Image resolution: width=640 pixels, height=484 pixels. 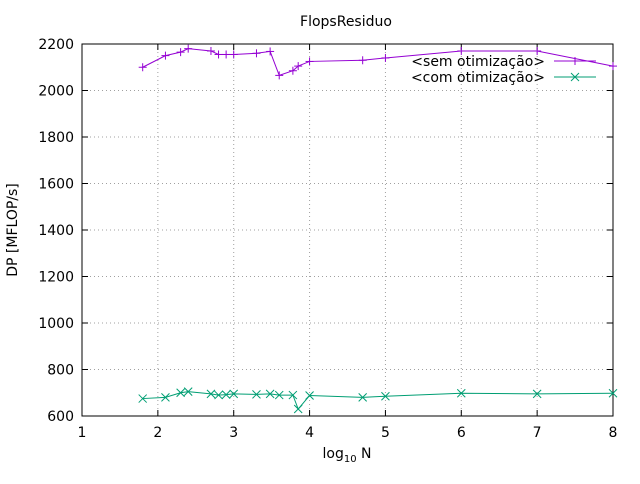 What do you see at coordinates (537, 433) in the screenshot?
I see `x-tick-label: 7` at bounding box center [537, 433].